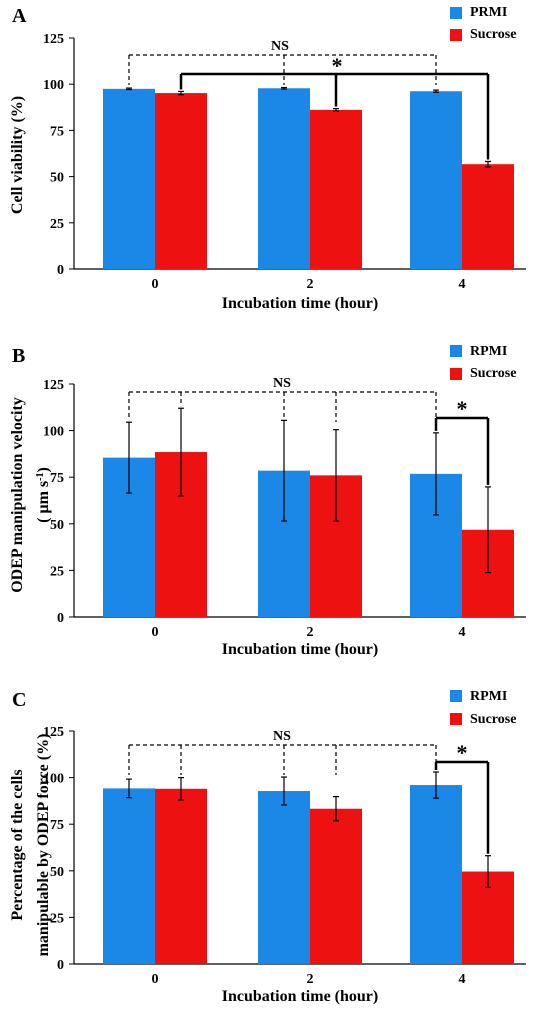 This screenshot has height=1020, width=540. What do you see at coordinates (18, 356) in the screenshot?
I see `panel-letter: B` at bounding box center [18, 356].